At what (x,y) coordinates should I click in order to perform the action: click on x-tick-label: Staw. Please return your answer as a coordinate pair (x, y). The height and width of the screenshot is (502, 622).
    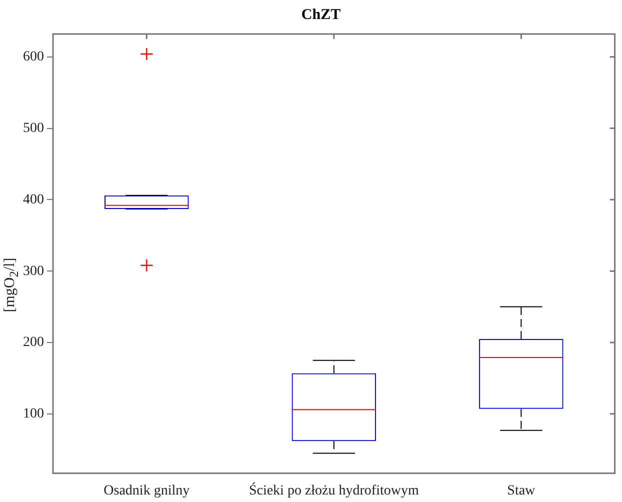
    Looking at the image, I should click on (521, 490).